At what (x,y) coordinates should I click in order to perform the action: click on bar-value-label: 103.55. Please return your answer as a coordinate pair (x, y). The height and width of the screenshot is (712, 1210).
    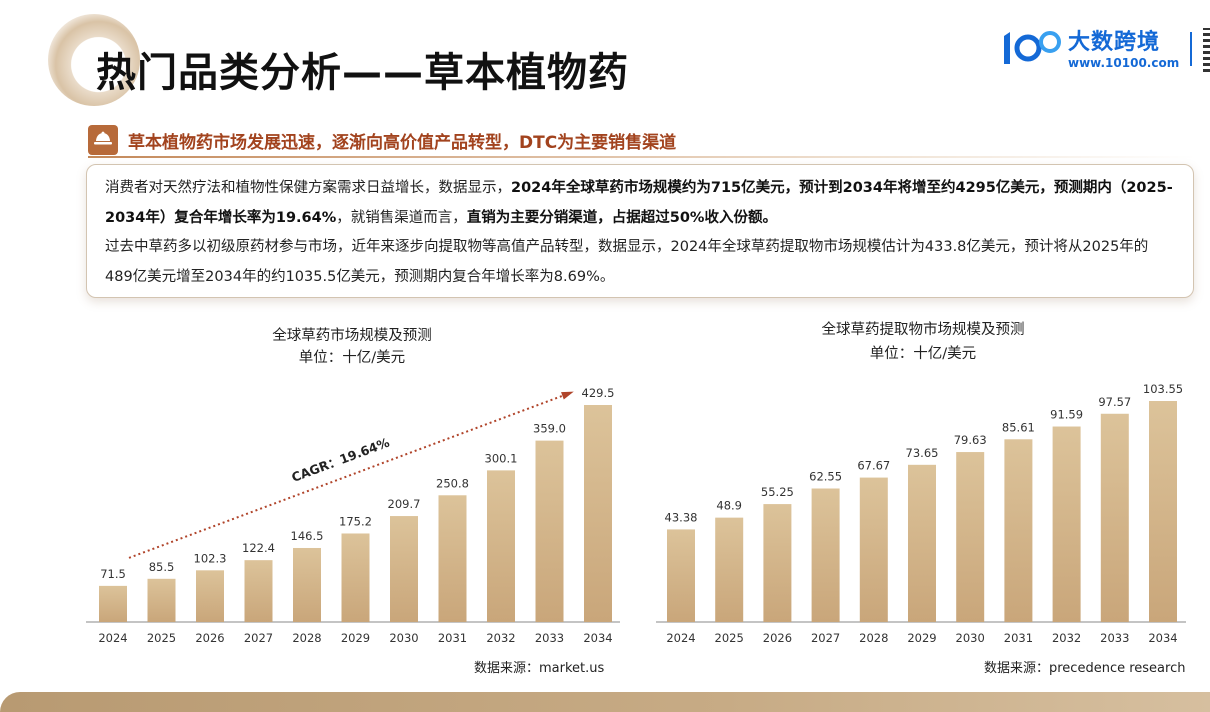
    Looking at the image, I should click on (1163, 389).